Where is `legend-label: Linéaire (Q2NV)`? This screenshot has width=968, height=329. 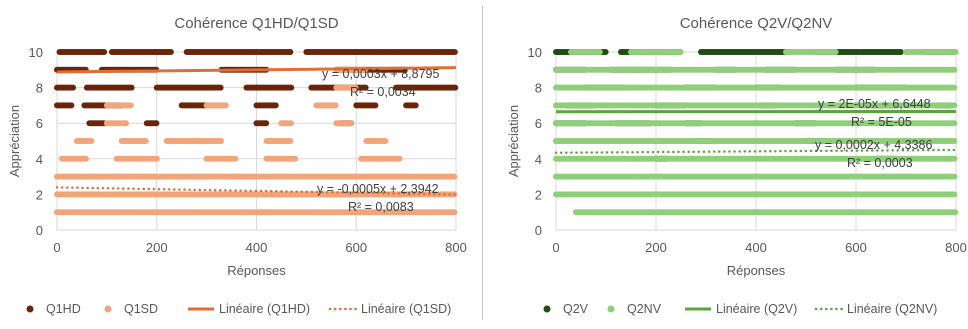 legend-label: Linéaire (Q2NV) is located at coordinates (892, 309).